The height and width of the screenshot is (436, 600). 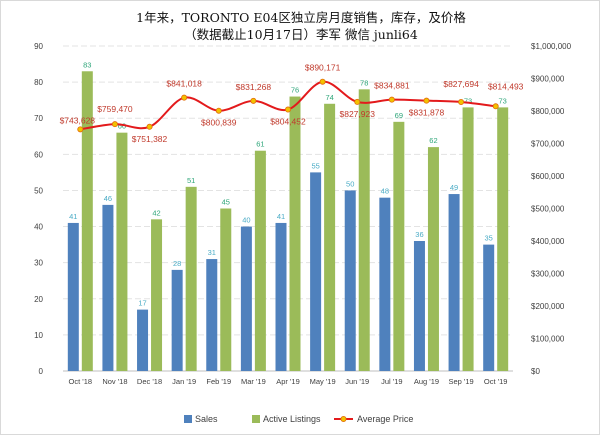 What do you see at coordinates (301, 34) in the screenshot?
I see `chart-title-line2: （数据截止10月17日）李军 微信 junli64` at bounding box center [301, 34].